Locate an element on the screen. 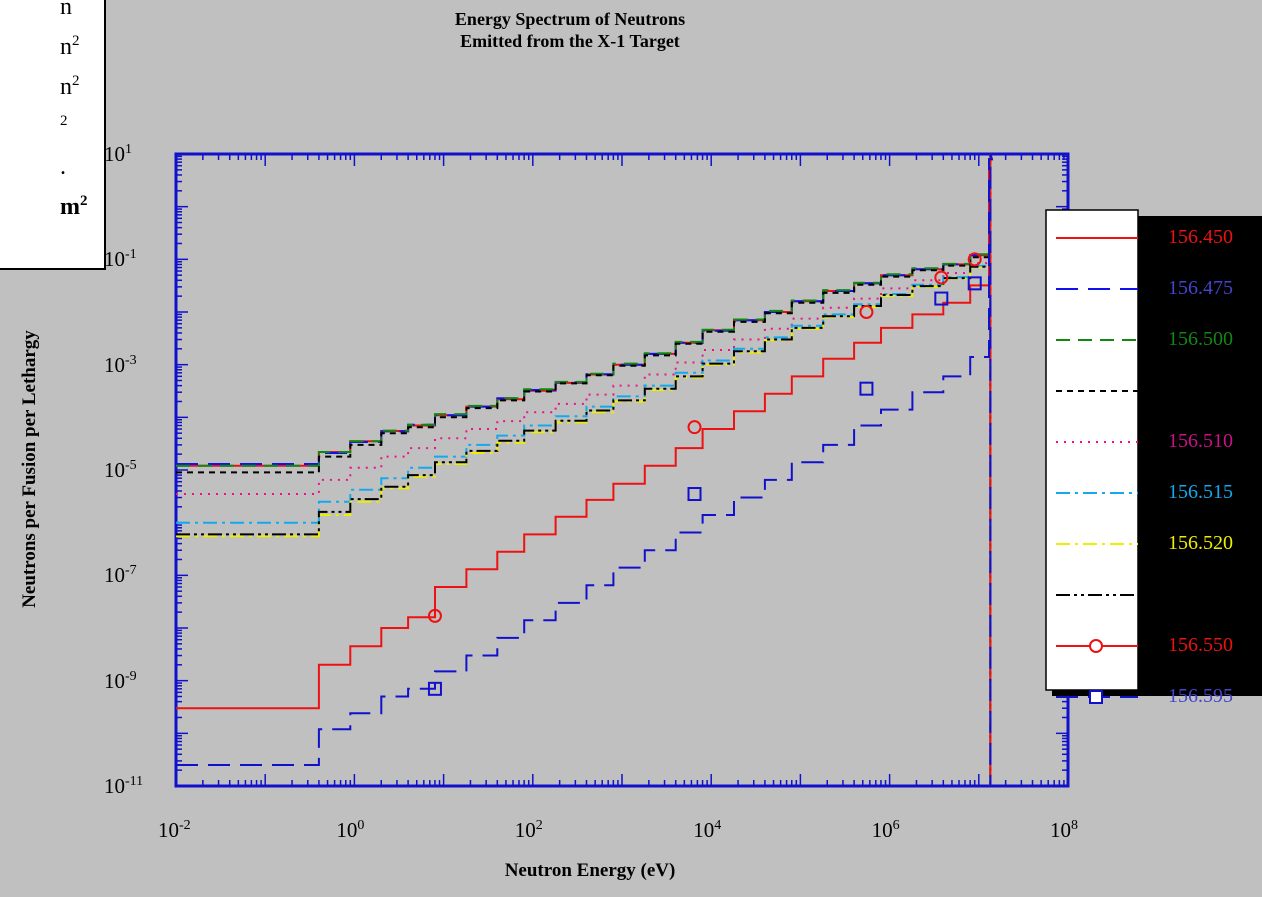 The height and width of the screenshot is (897, 1262). chart-subtitle: Emitted from the X-1 Target is located at coordinates (570, 41).